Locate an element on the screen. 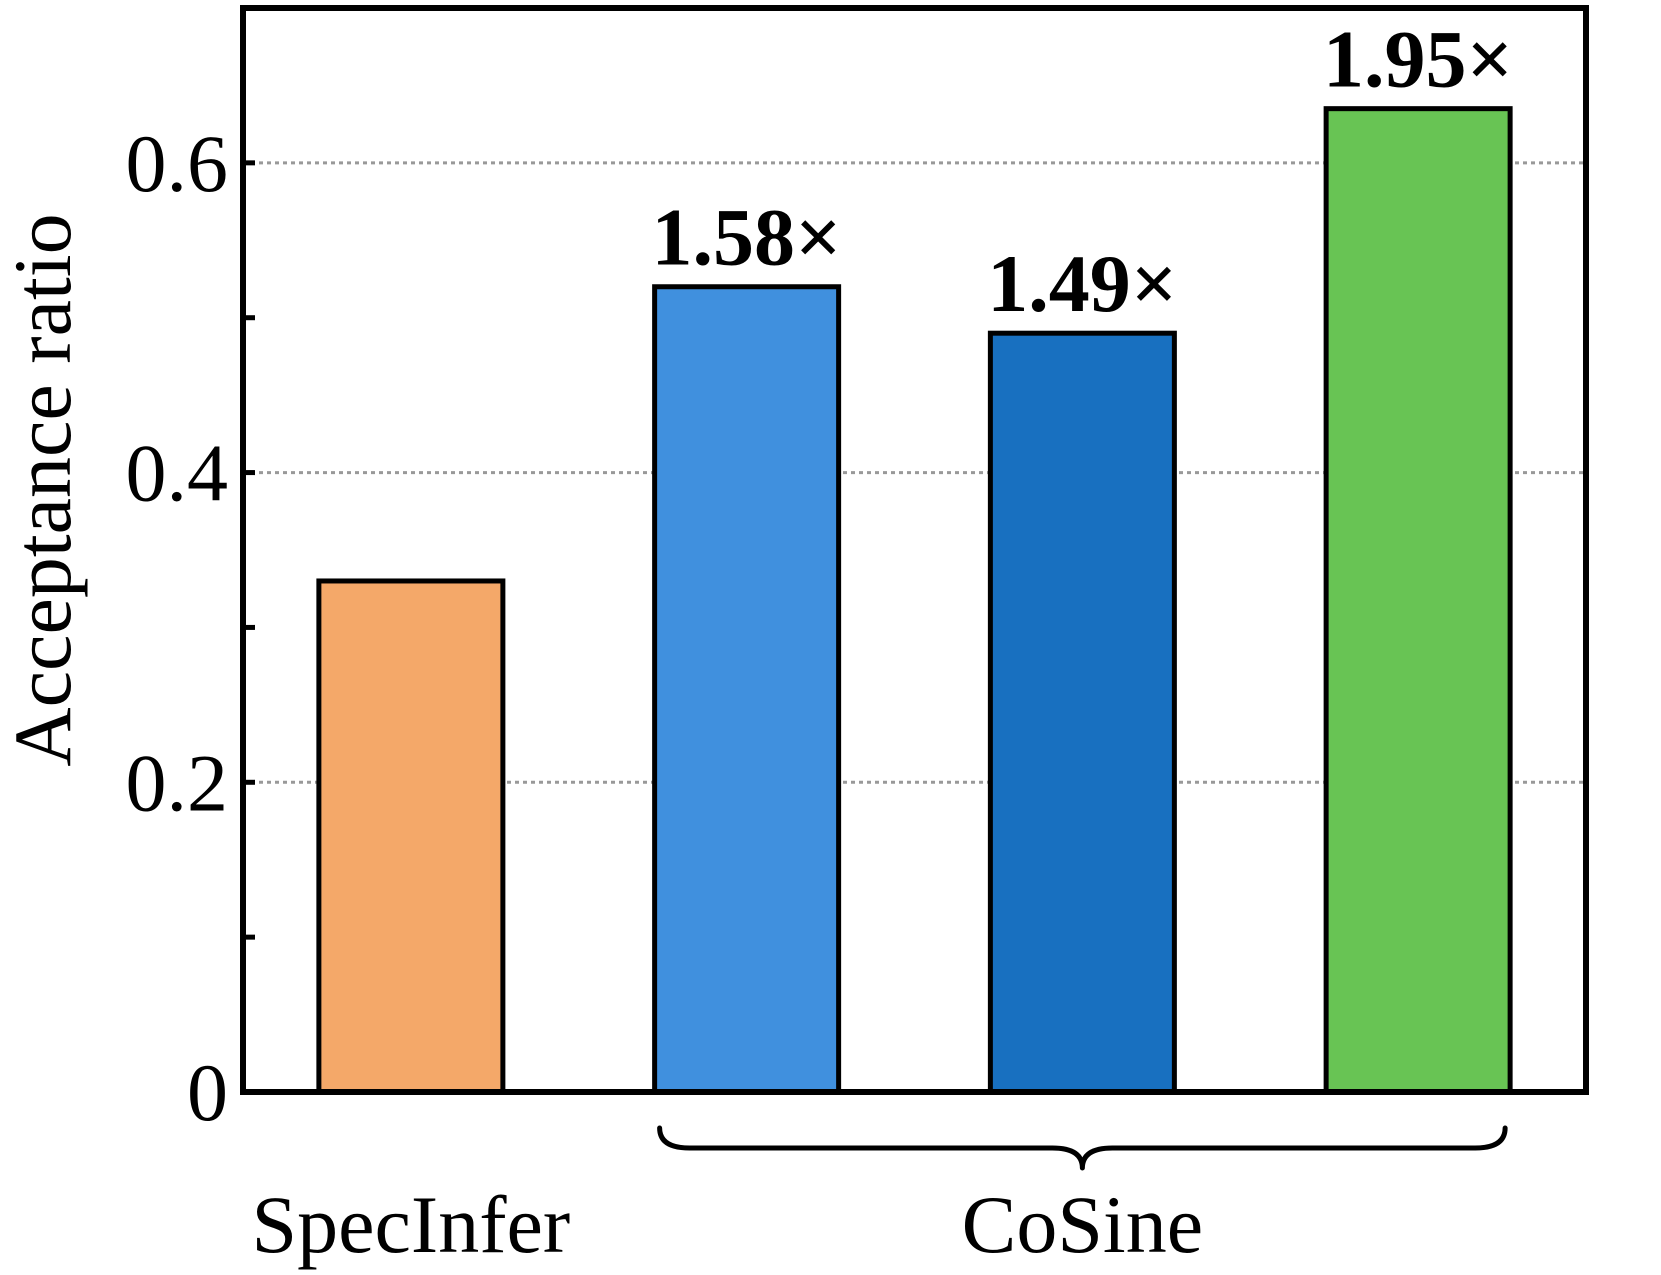 Image resolution: width=1661 pixels, height=1275 pixels. y-tick-label-2: 0.4 is located at coordinates (177, 473).